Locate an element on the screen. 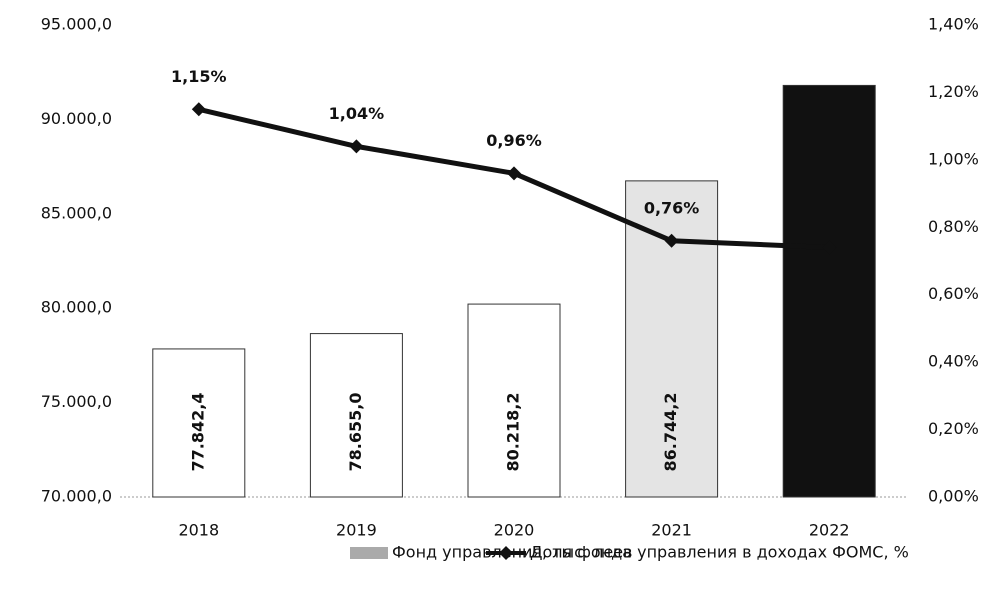  y-tick-label: 95.000,0 is located at coordinates (76, 24).